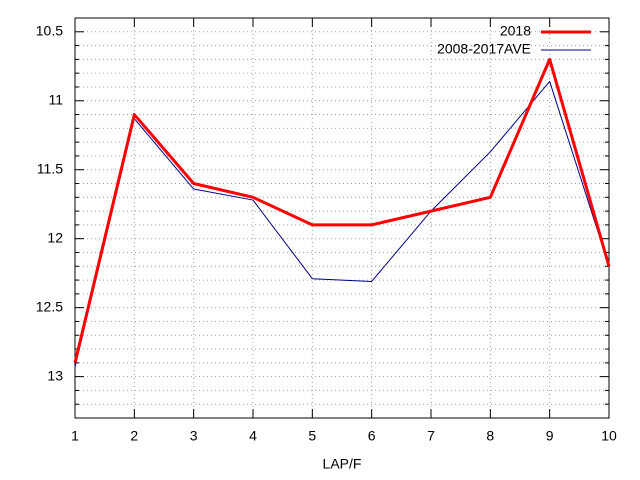  I want to click on y-tick-label: 13, so click(55, 375).